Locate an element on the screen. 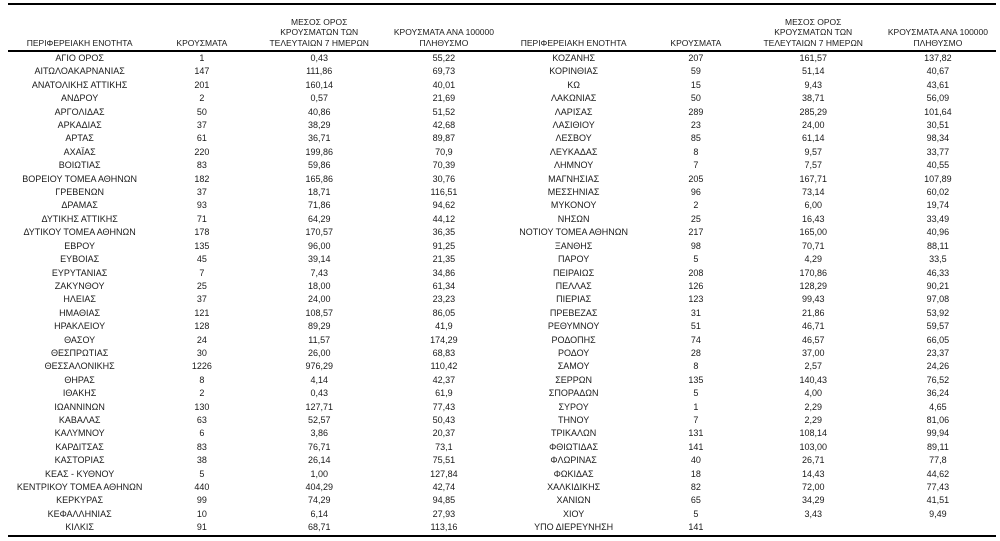  cell-avg7: 39,14 is located at coordinates (319, 259).